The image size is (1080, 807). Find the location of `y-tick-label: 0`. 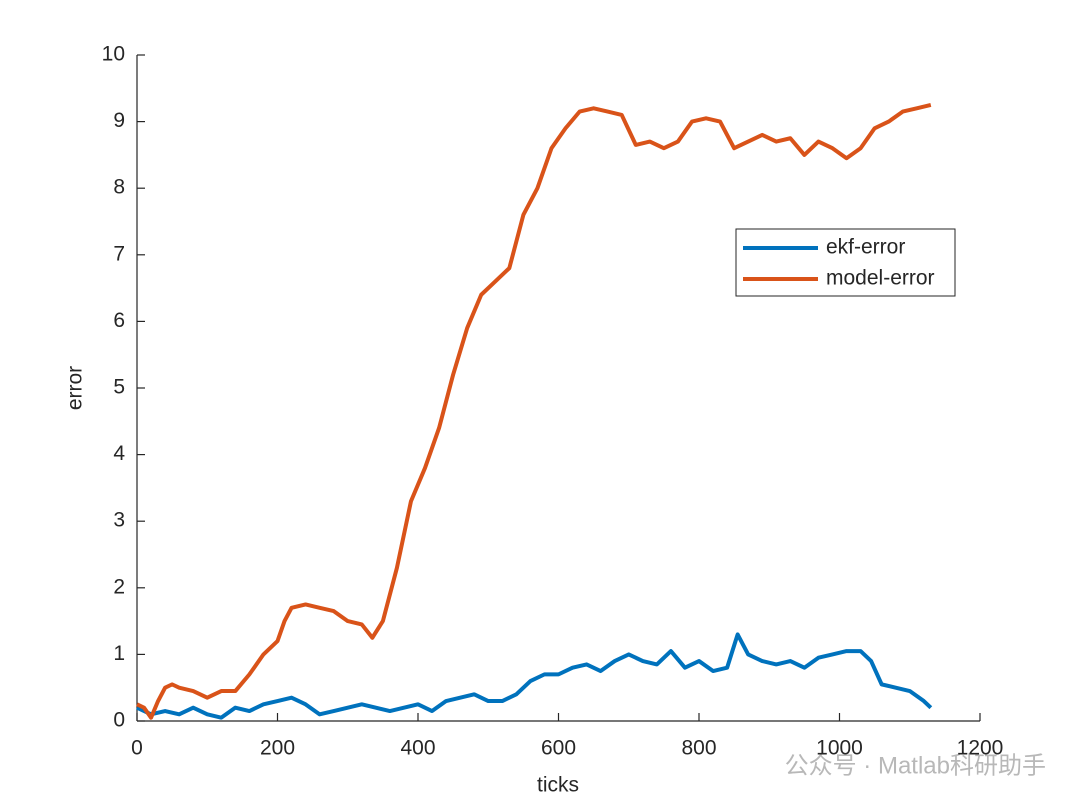

y-tick-label: 0 is located at coordinates (119, 720).